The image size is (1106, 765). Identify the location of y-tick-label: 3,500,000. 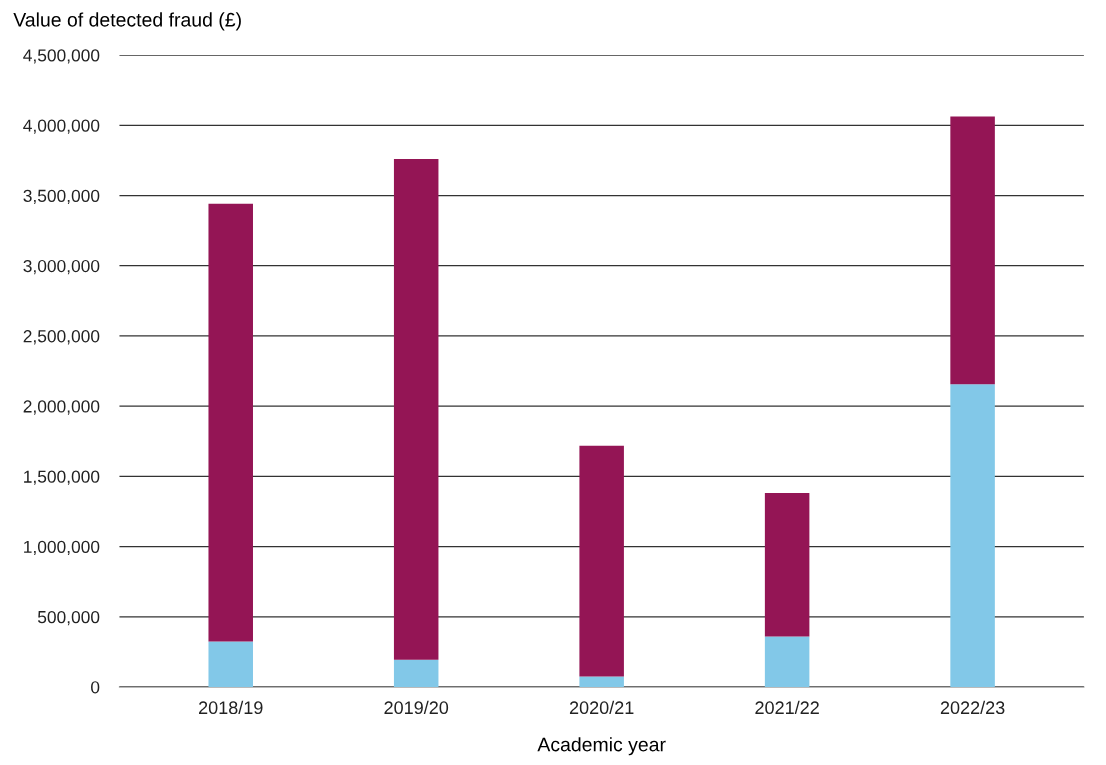
(61, 197).